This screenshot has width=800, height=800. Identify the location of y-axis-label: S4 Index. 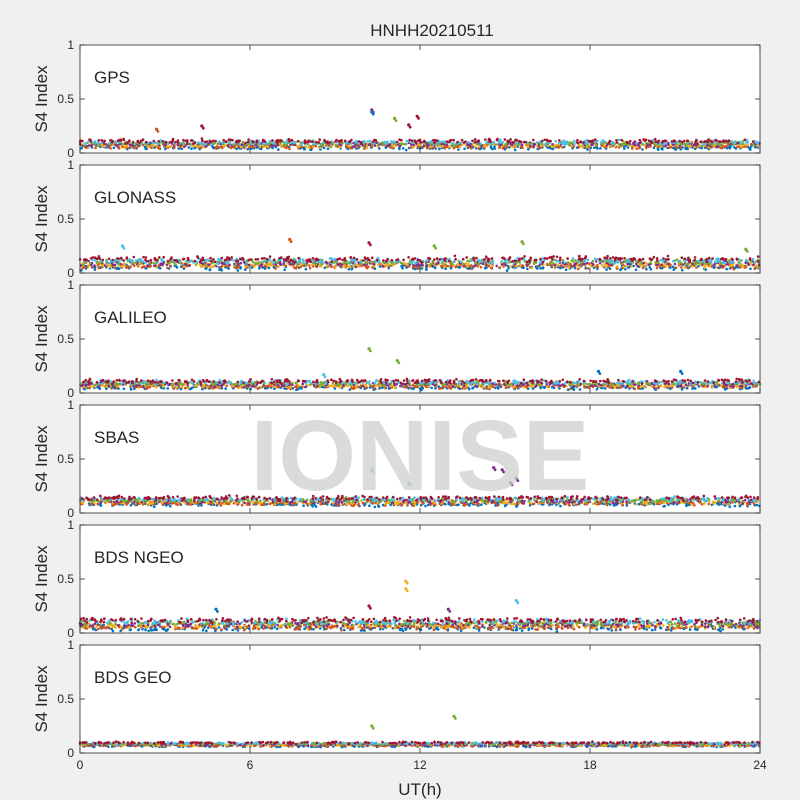
(41, 99).